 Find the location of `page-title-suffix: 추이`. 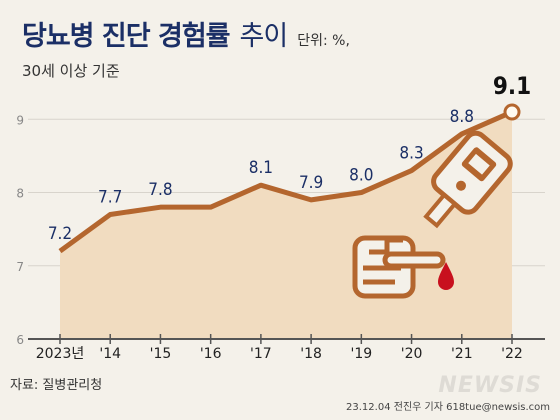

page-title-suffix: 추이 is located at coordinates (264, 36).